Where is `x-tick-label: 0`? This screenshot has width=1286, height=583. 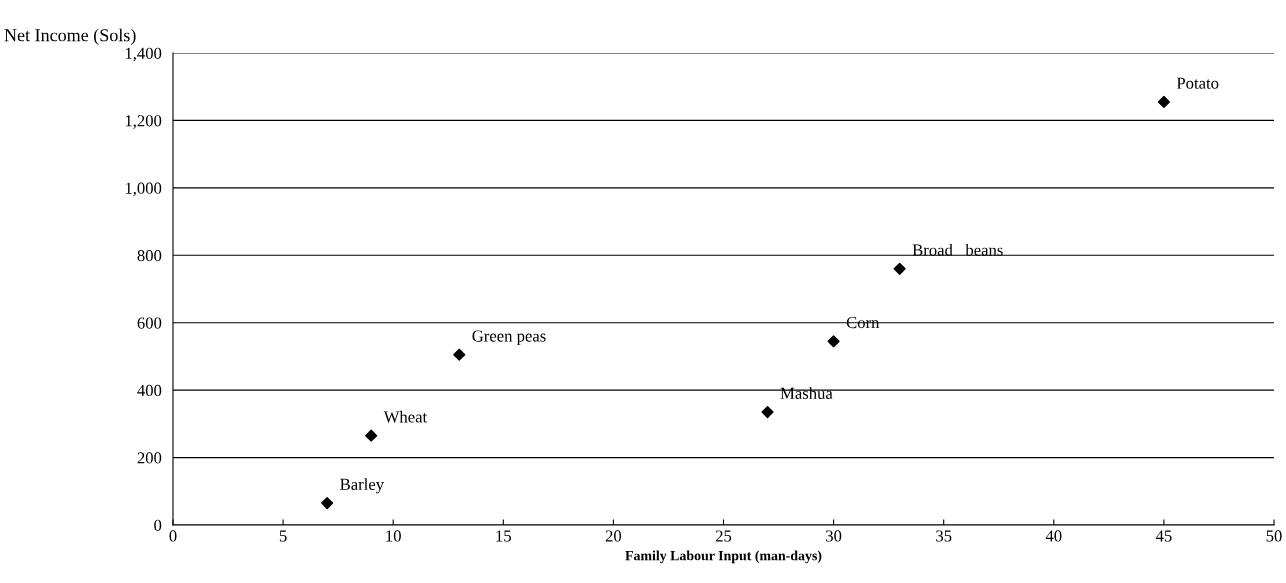
x-tick-label: 0 is located at coordinates (173, 536).